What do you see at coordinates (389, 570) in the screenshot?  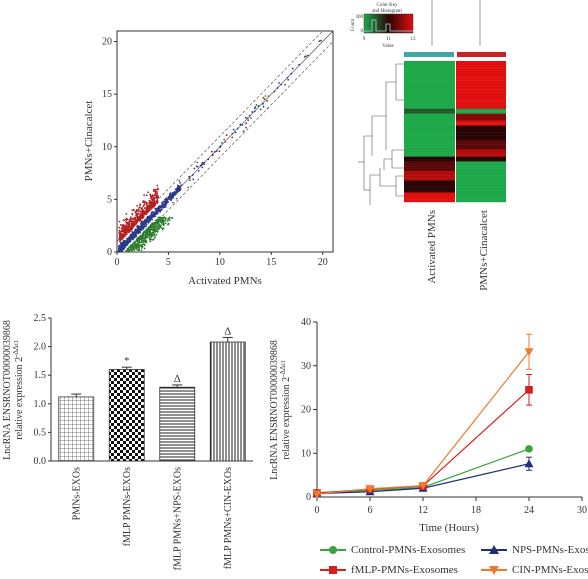 I see `legend-item-fmlp: fMLP-PMNs-Exosomes` at bounding box center [389, 570].